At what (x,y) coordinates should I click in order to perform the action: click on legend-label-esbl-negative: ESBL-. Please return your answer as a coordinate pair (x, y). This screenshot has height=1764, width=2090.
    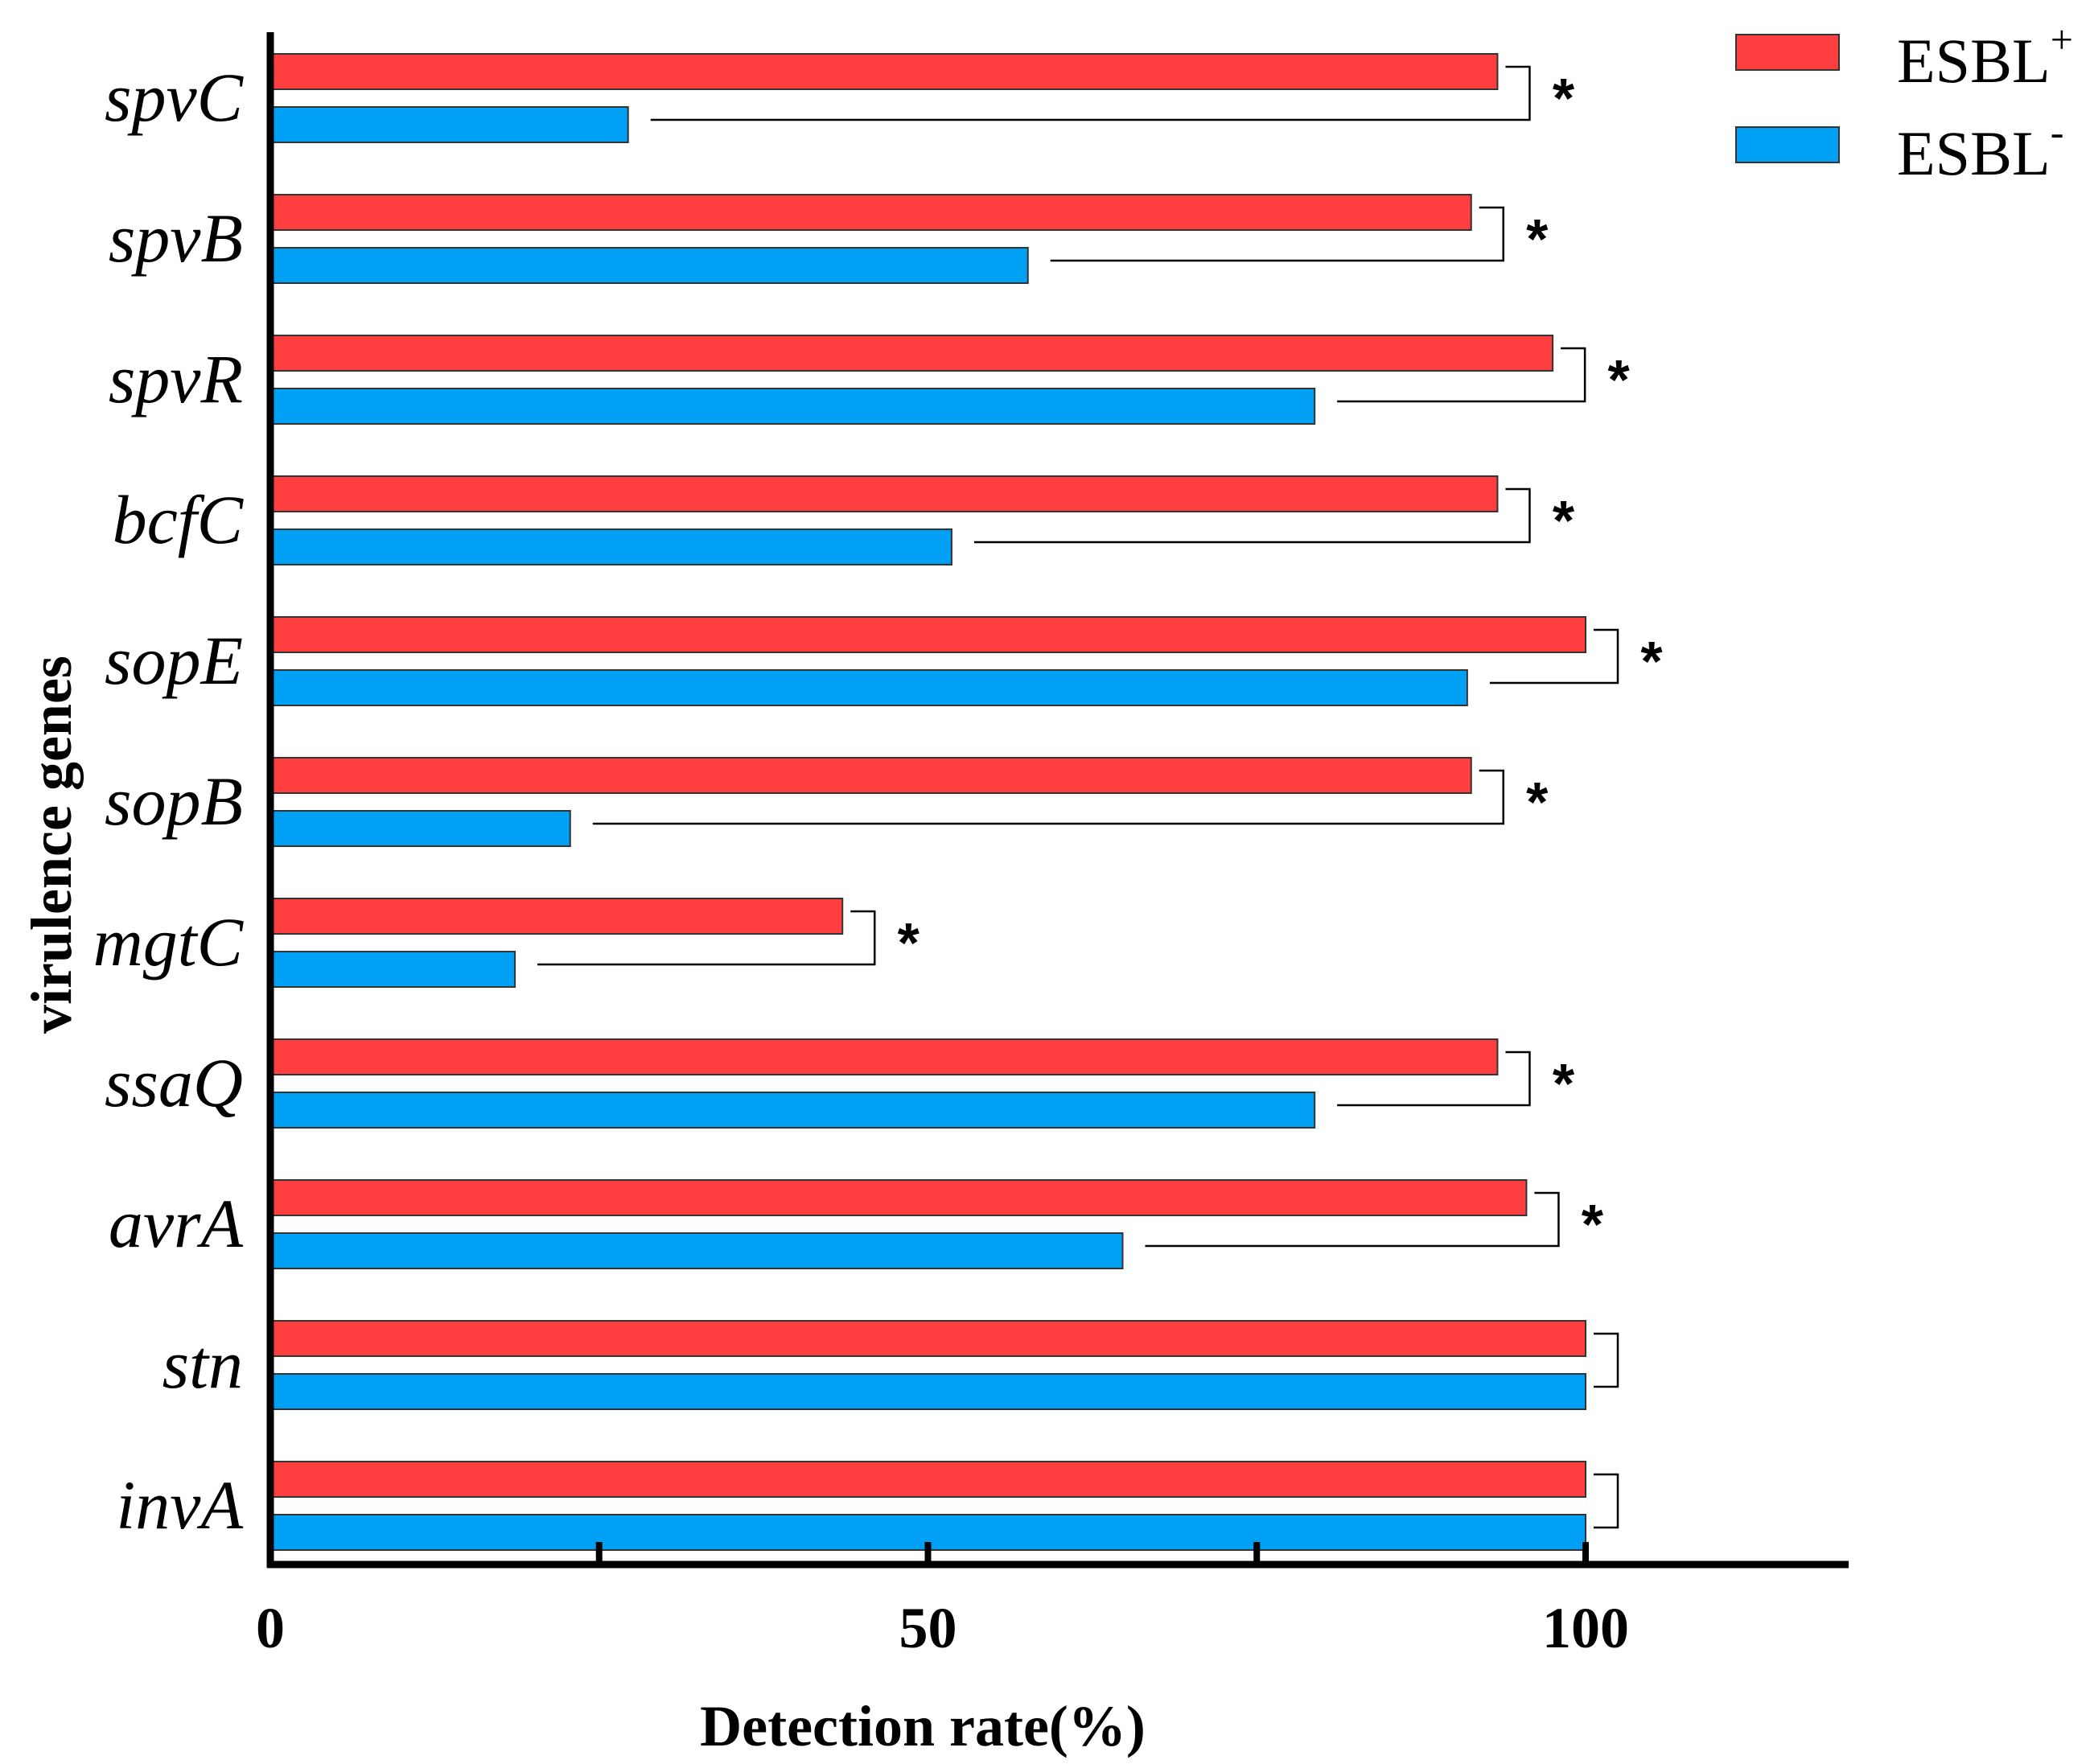
    Looking at the image, I should click on (1980, 148).